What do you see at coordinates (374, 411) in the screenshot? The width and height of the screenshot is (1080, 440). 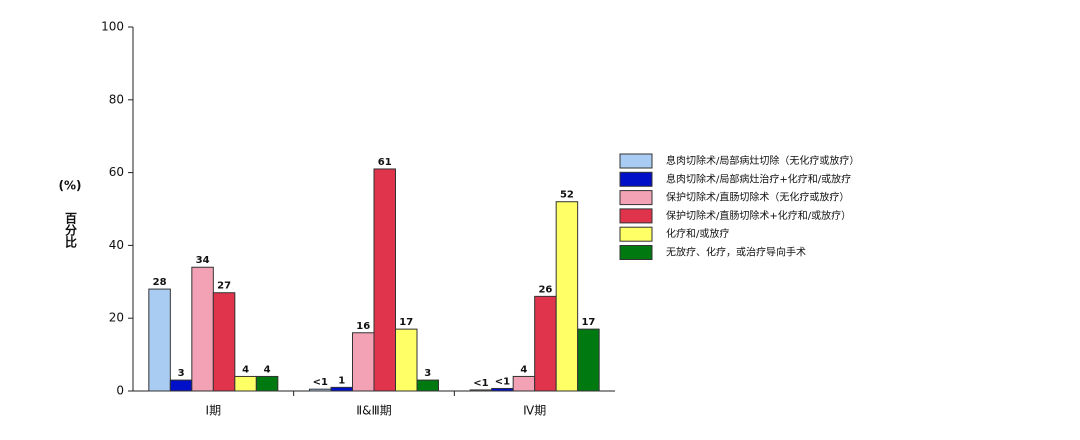 I see `x-tick-label: Ⅱ&Ⅲ期` at bounding box center [374, 411].